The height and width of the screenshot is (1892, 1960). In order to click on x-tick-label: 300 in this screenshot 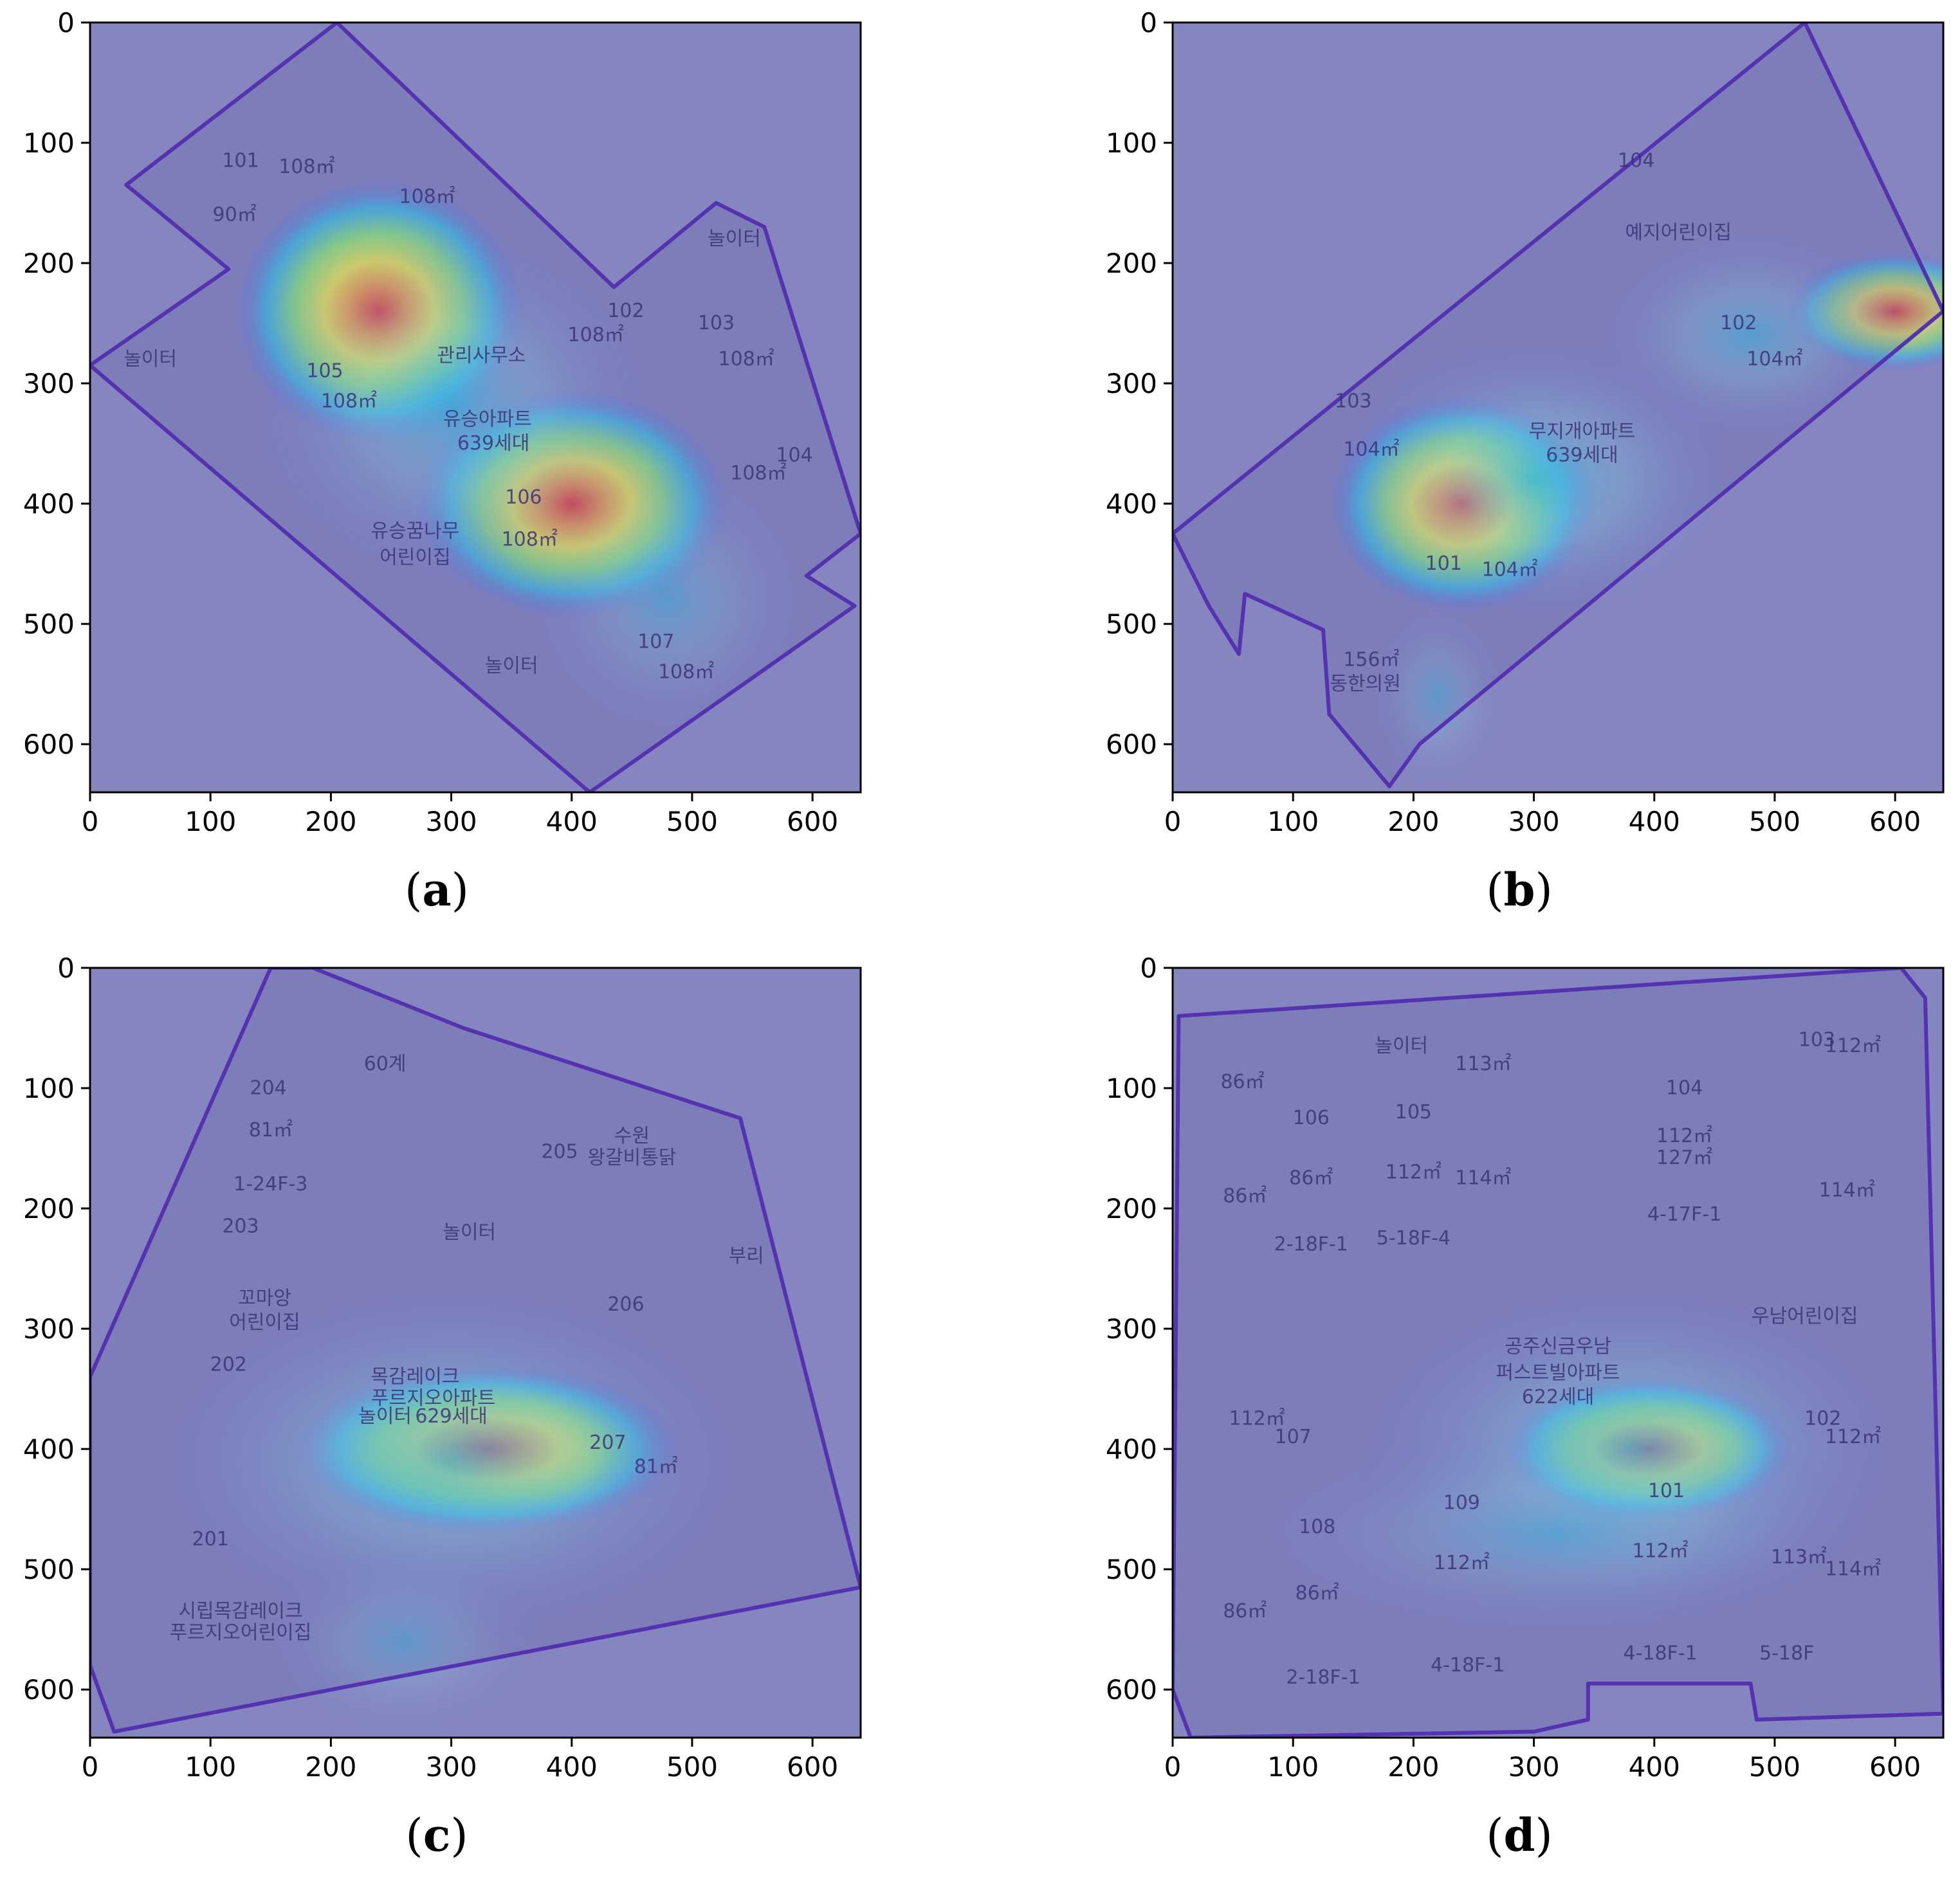, I will do `click(451, 821)`.